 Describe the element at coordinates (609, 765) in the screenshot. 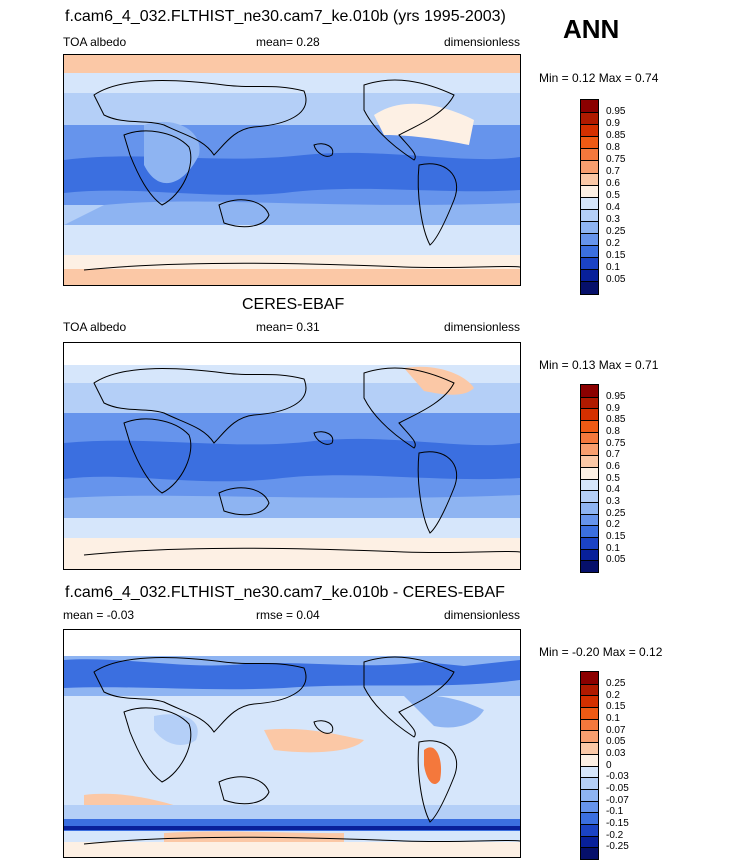

I see `colorbar-label: 0` at that location.